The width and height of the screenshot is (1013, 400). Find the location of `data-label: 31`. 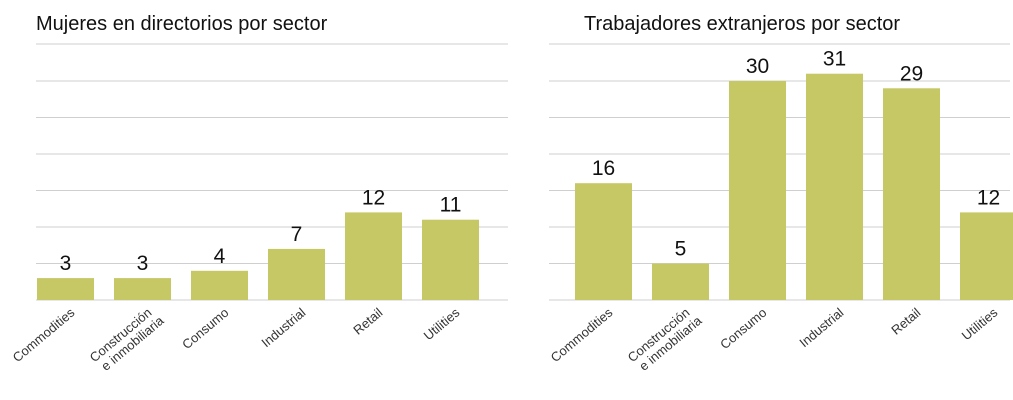

data-label: 31 is located at coordinates (834, 59).